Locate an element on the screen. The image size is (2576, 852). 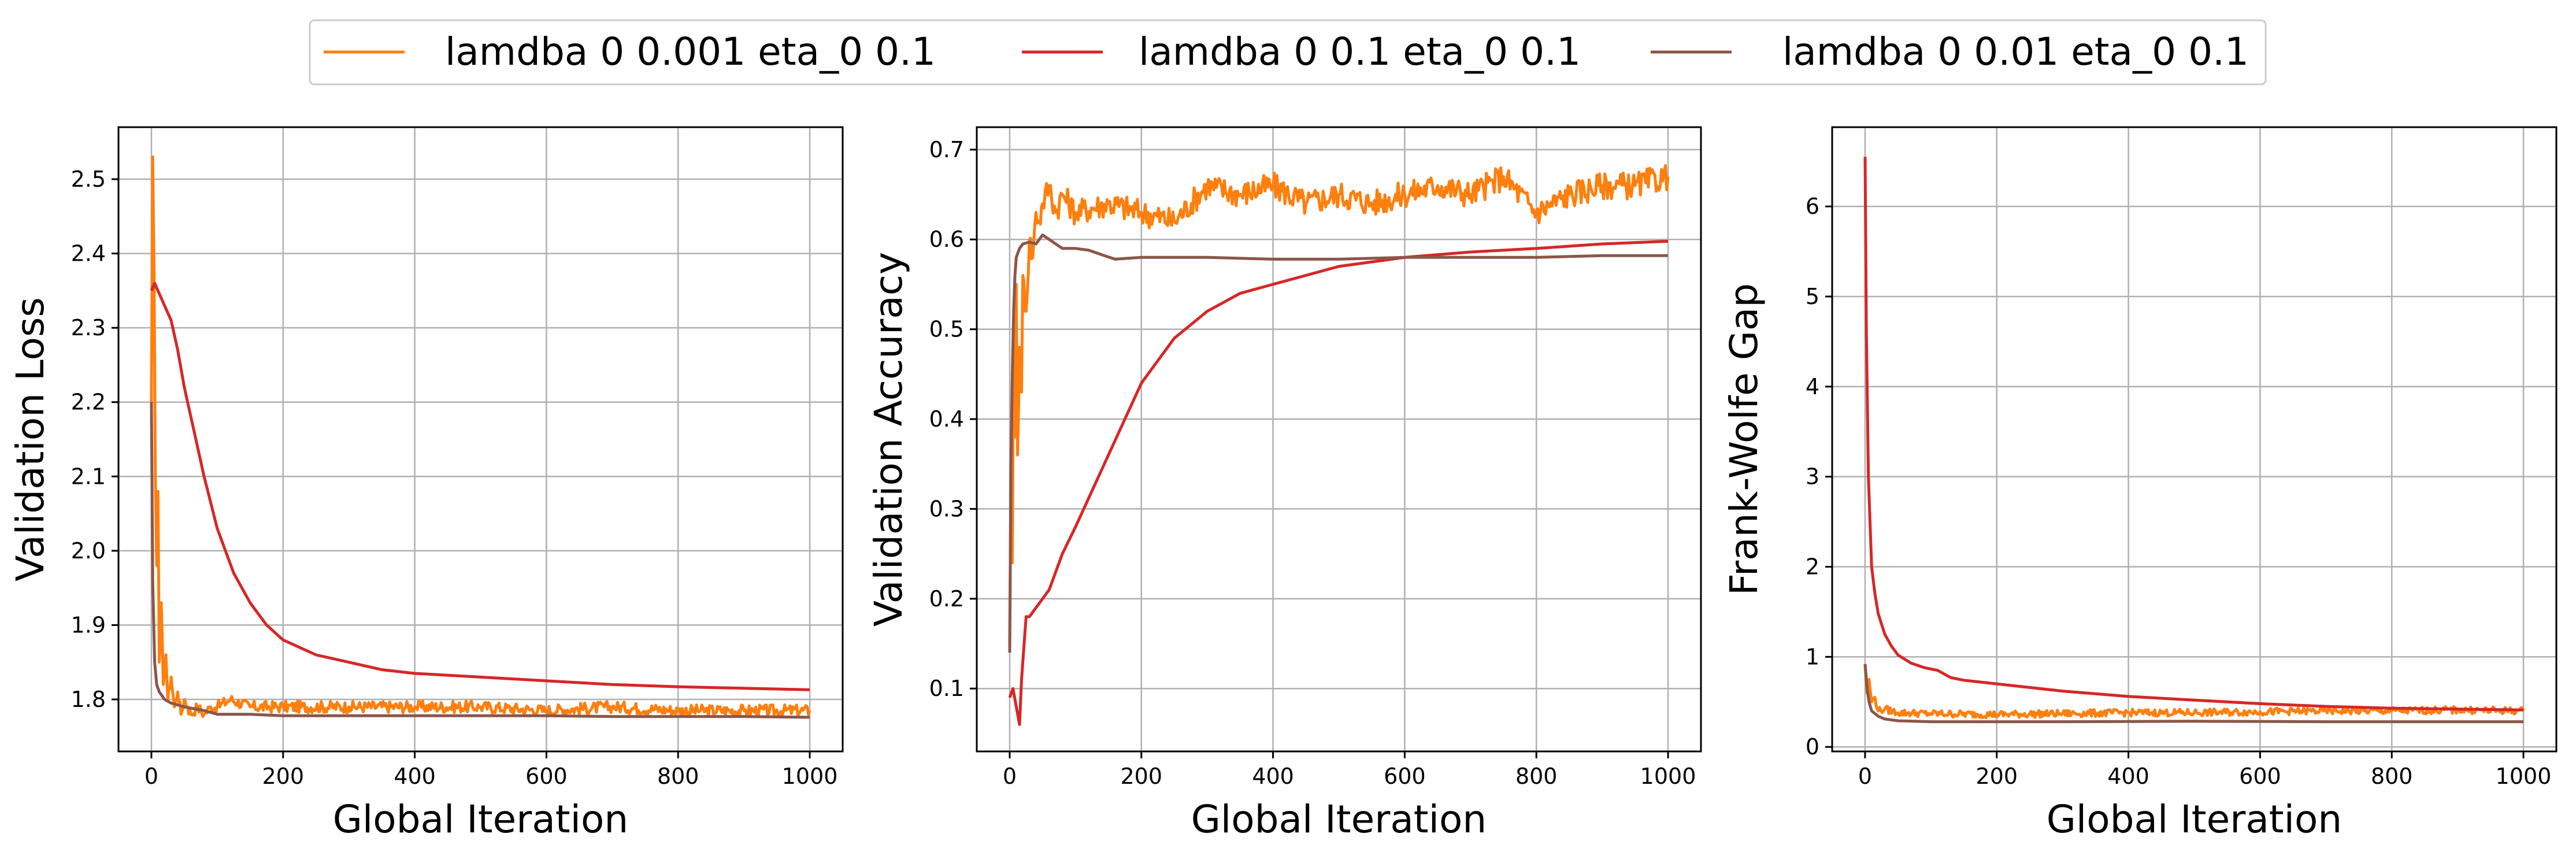
legend-item-1: lamdba 0 0.001 eta_0 0.1 is located at coordinates (630, 51).